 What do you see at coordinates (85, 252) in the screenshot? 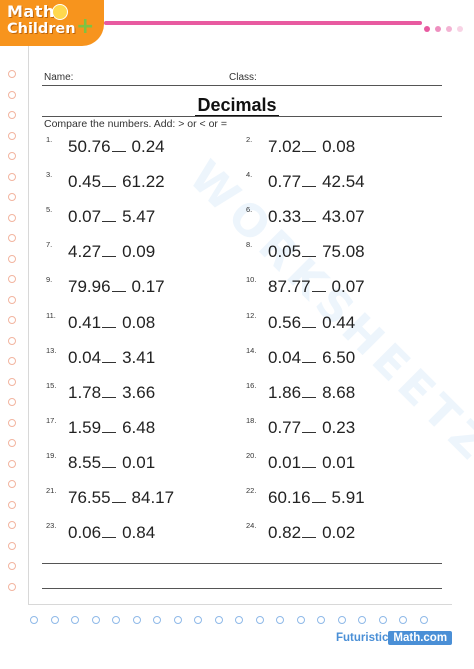
I see `problem-left-number: 4.27` at bounding box center [85, 252].